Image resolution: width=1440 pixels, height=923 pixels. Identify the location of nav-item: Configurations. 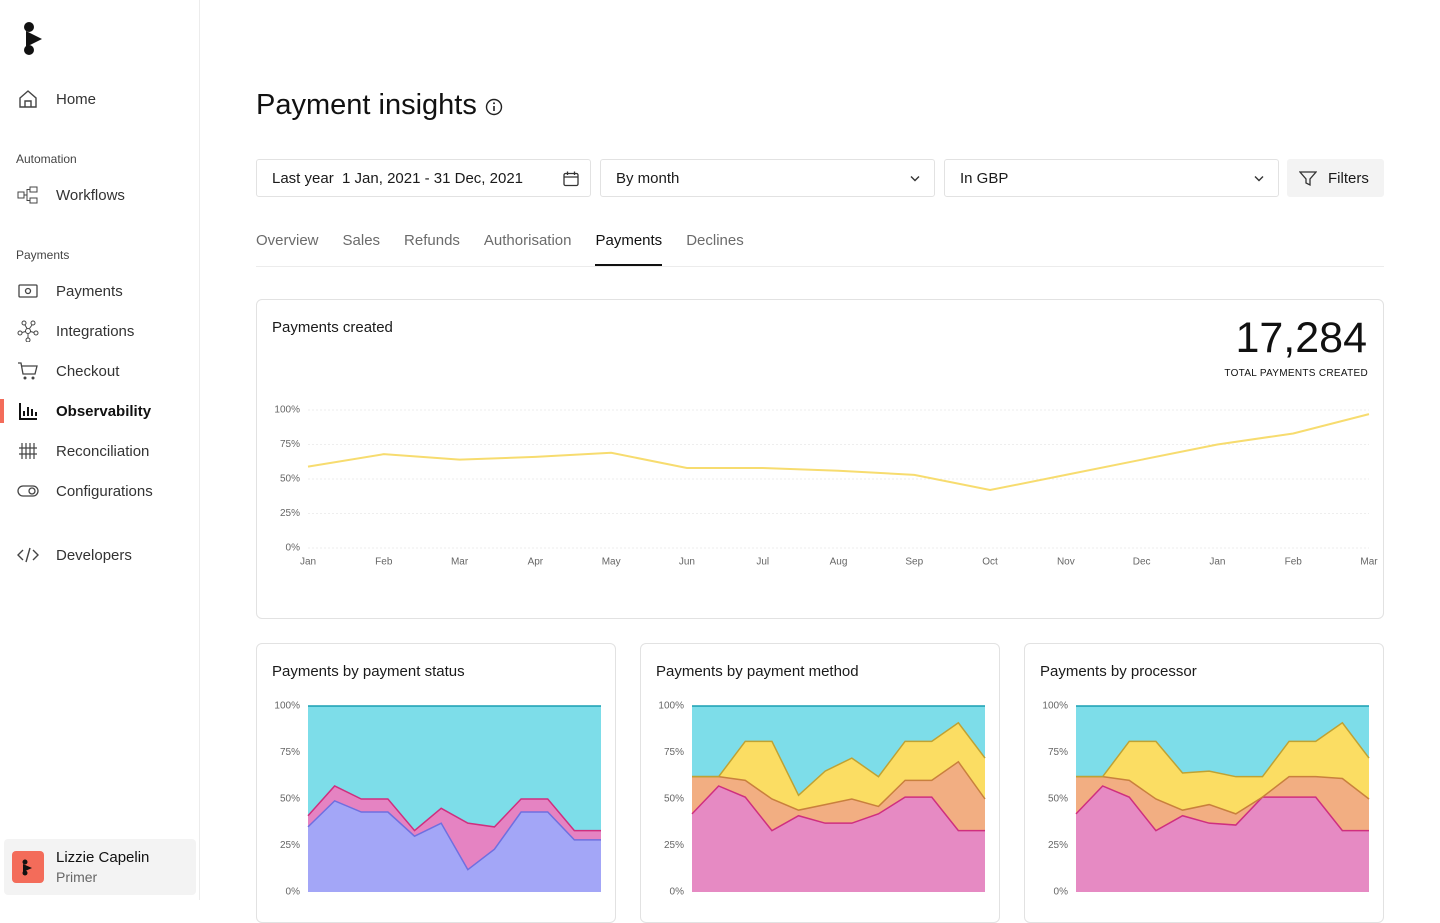
(99, 491).